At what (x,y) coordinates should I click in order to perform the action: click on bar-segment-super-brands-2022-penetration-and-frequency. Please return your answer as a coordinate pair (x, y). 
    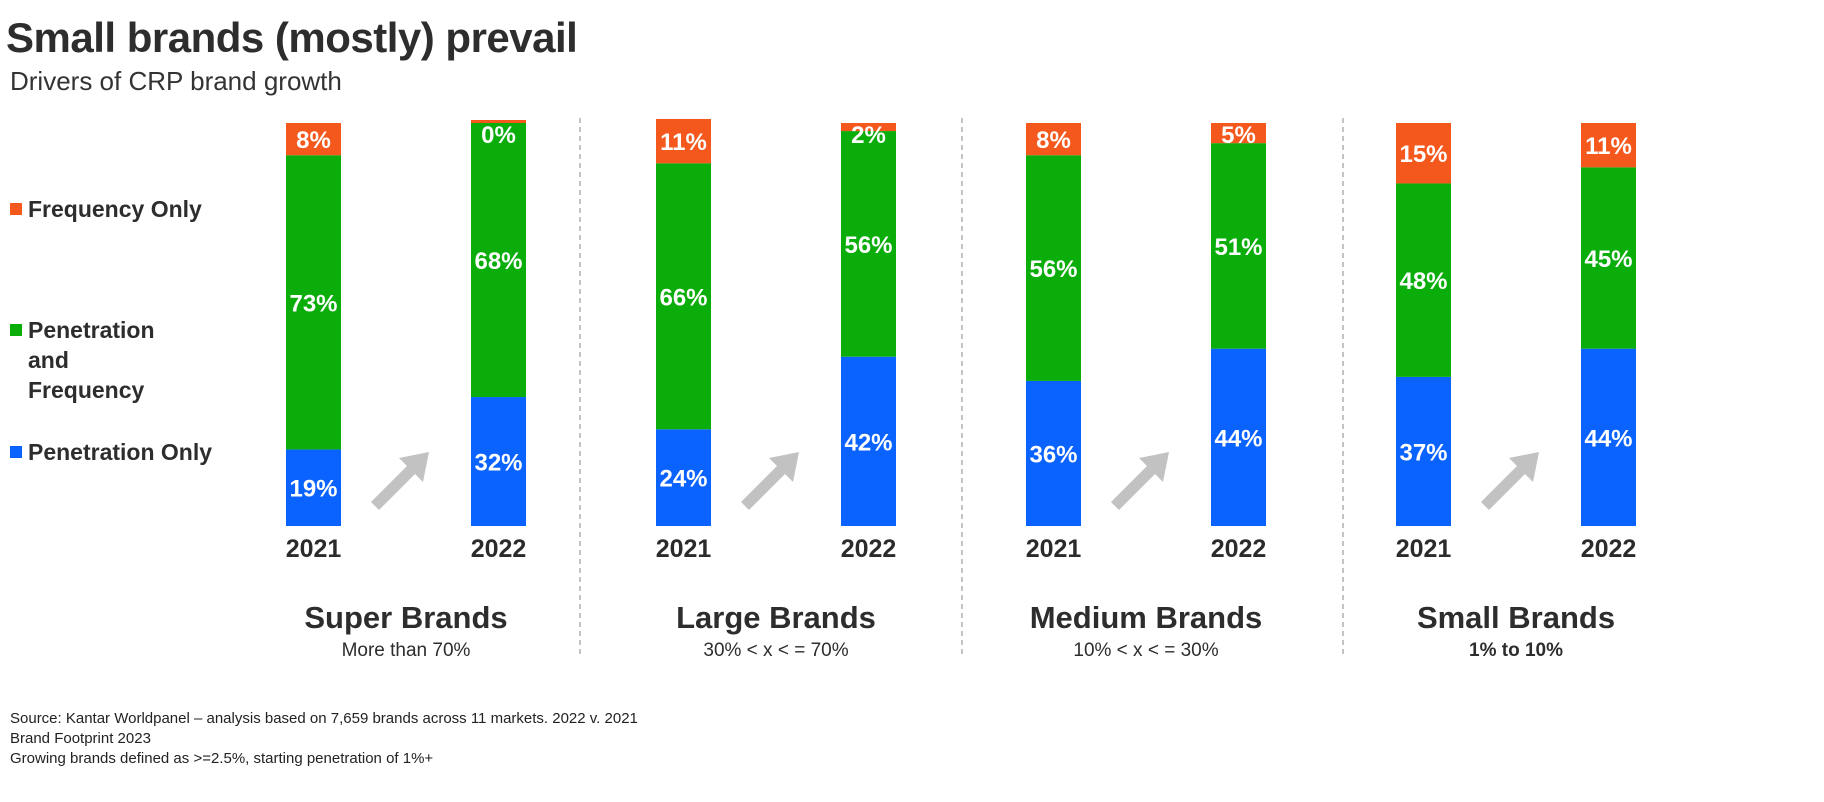
    Looking at the image, I should click on (498, 260).